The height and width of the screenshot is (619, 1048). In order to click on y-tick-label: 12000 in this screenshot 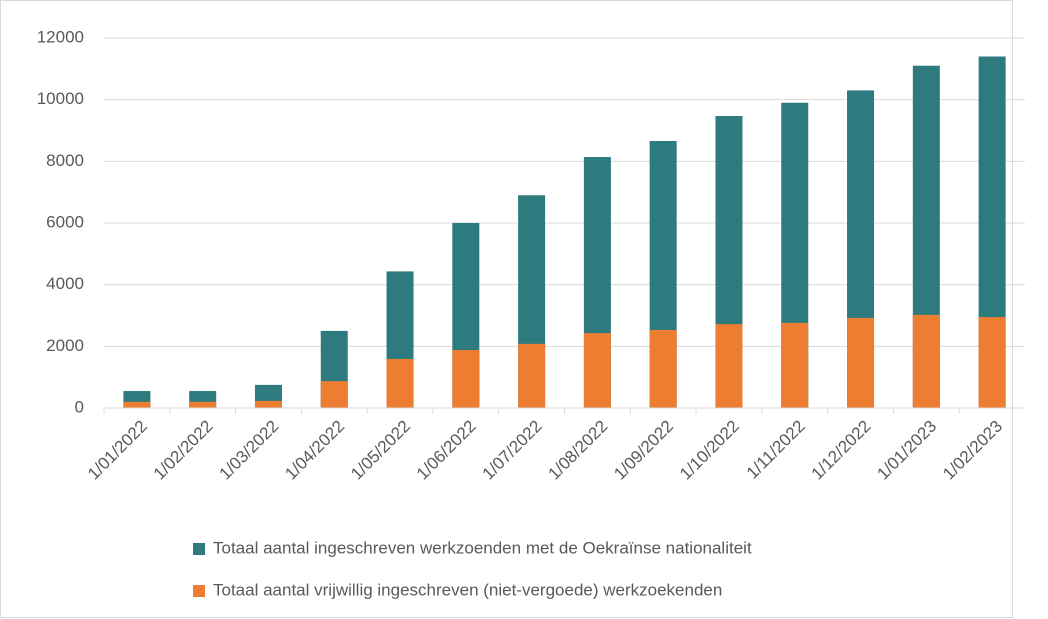, I will do `click(60, 36)`.